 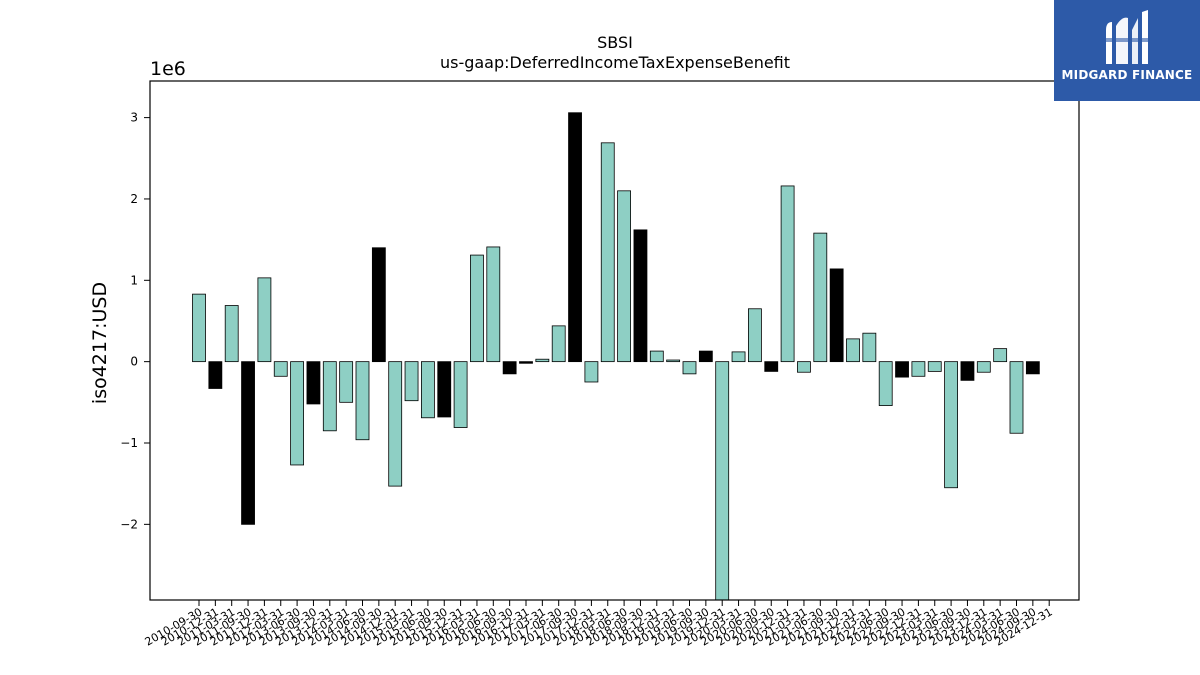 I want to click on logo-mark-icon, so click(x=1127, y=37).